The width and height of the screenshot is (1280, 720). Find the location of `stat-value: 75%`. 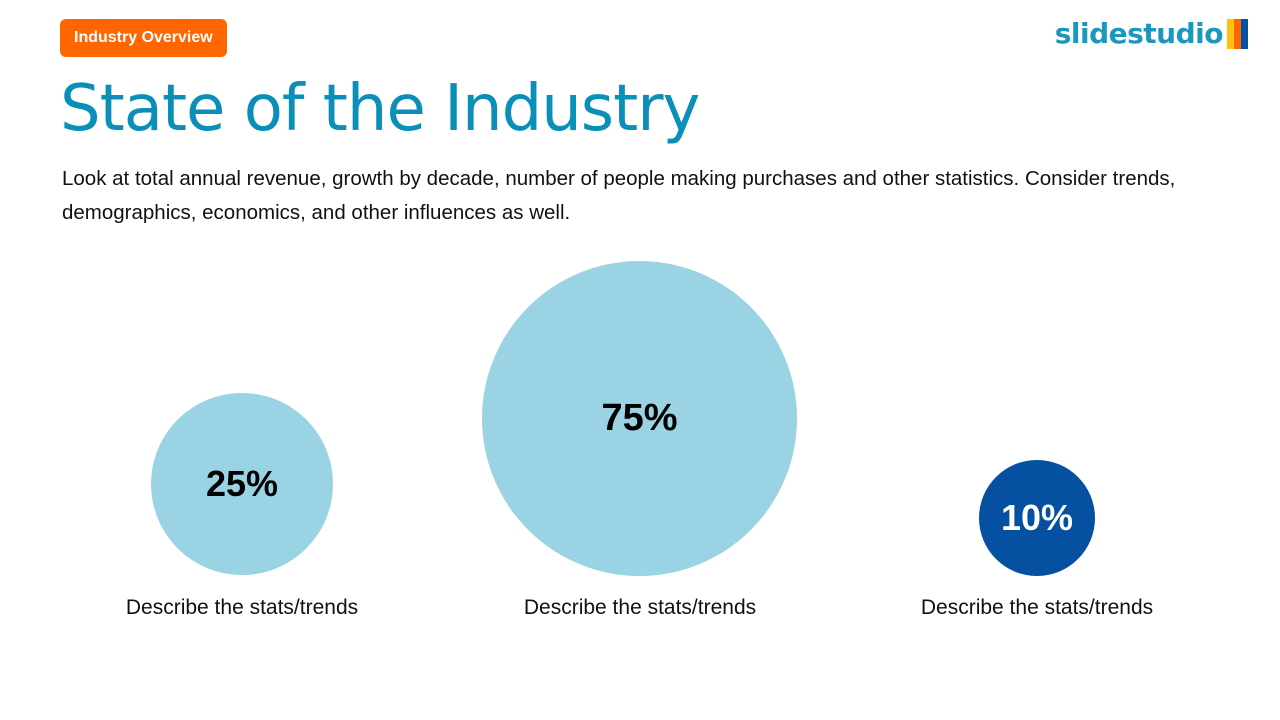

stat-value: 75% is located at coordinates (639, 418).